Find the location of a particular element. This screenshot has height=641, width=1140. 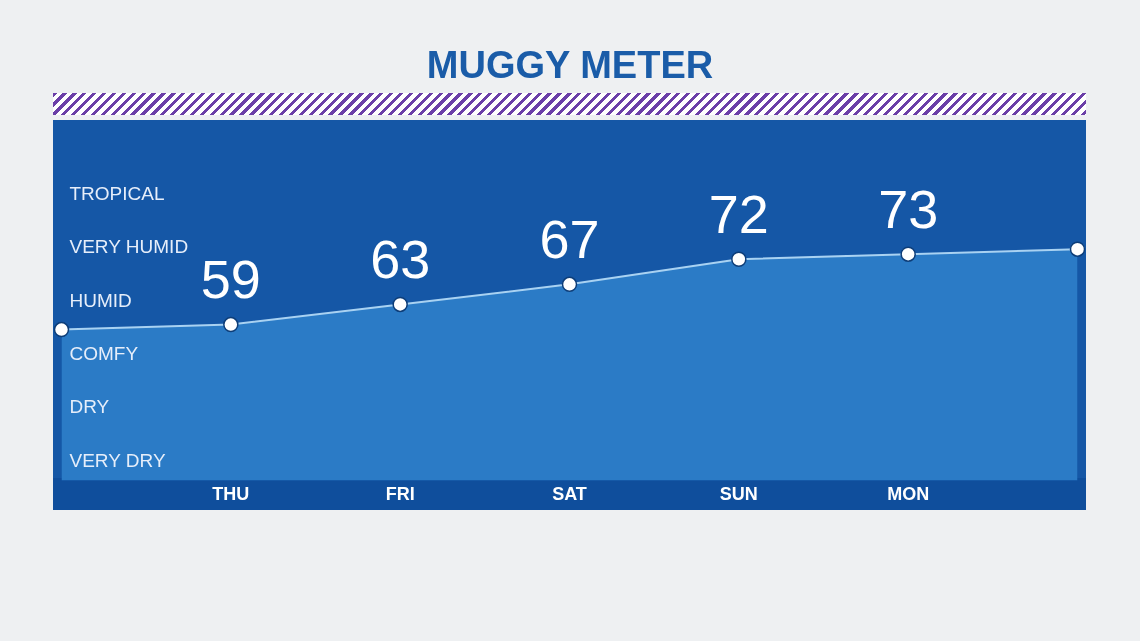

x-tick-label: THU is located at coordinates (231, 494).